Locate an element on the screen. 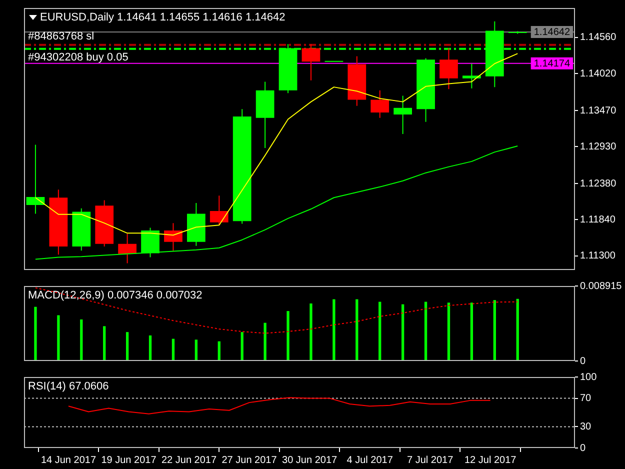  x-tick-label: 30 Jun 2017 is located at coordinates (310, 460).